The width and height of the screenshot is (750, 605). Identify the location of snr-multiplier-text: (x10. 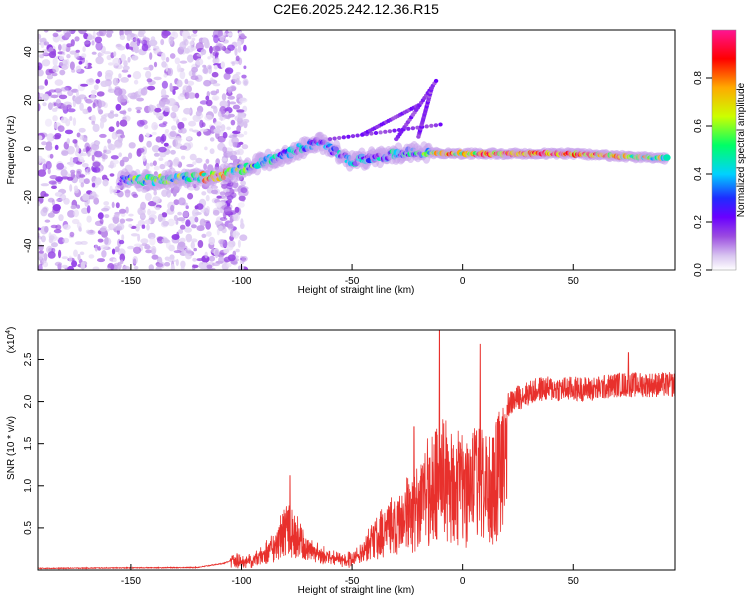
(11, 343).